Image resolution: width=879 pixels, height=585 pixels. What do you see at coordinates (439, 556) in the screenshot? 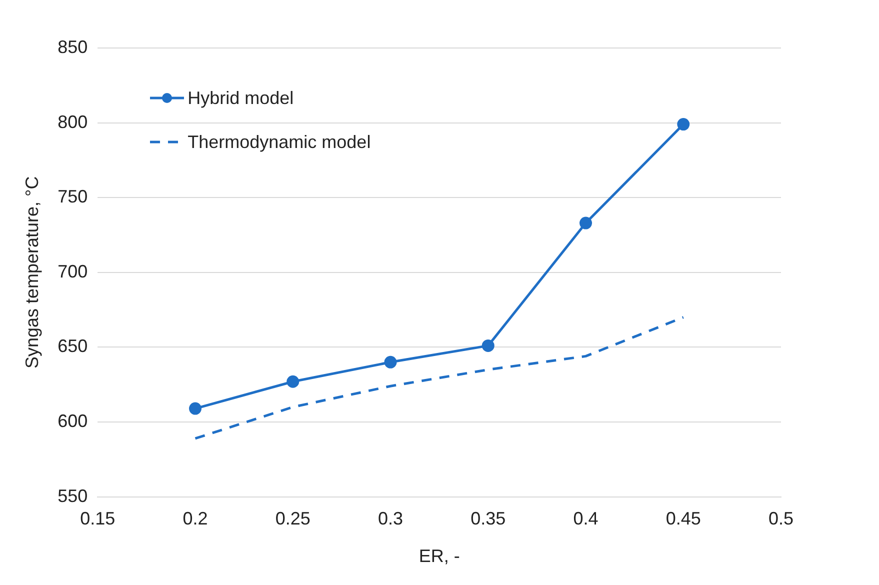
I see `x-axis-title: ER, -` at bounding box center [439, 556].